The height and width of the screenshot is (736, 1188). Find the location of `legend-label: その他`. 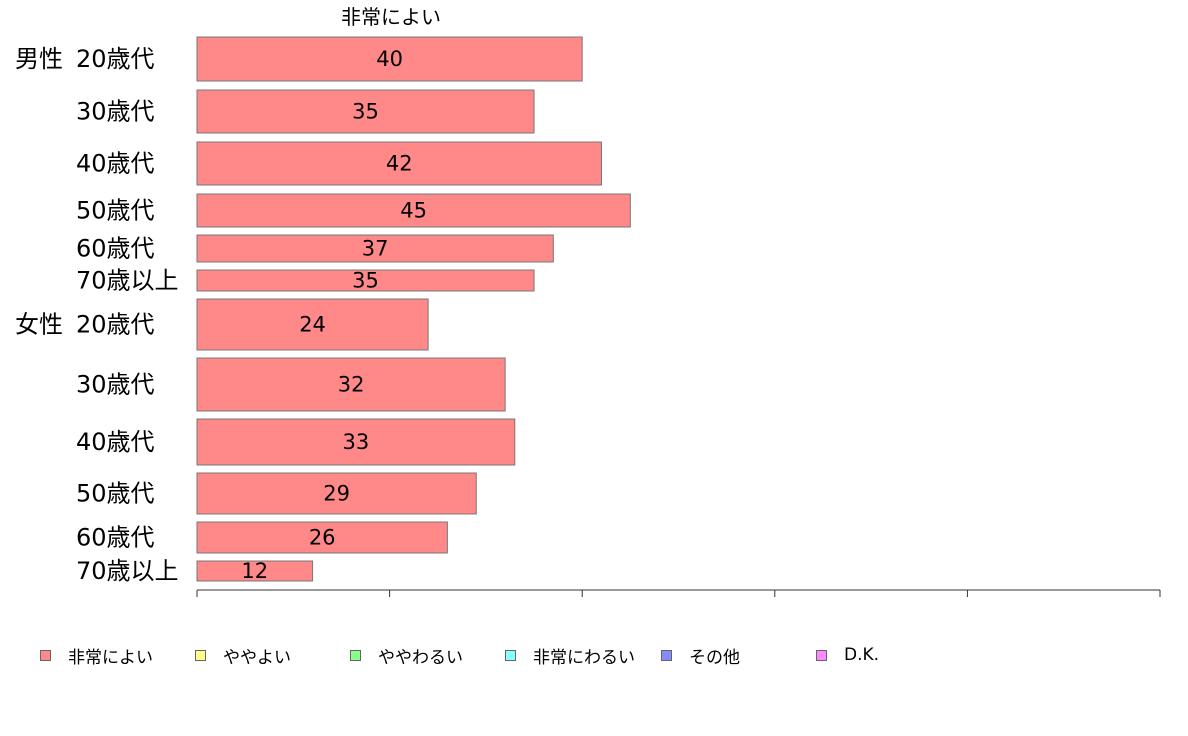

legend-label: その他 is located at coordinates (714, 657).